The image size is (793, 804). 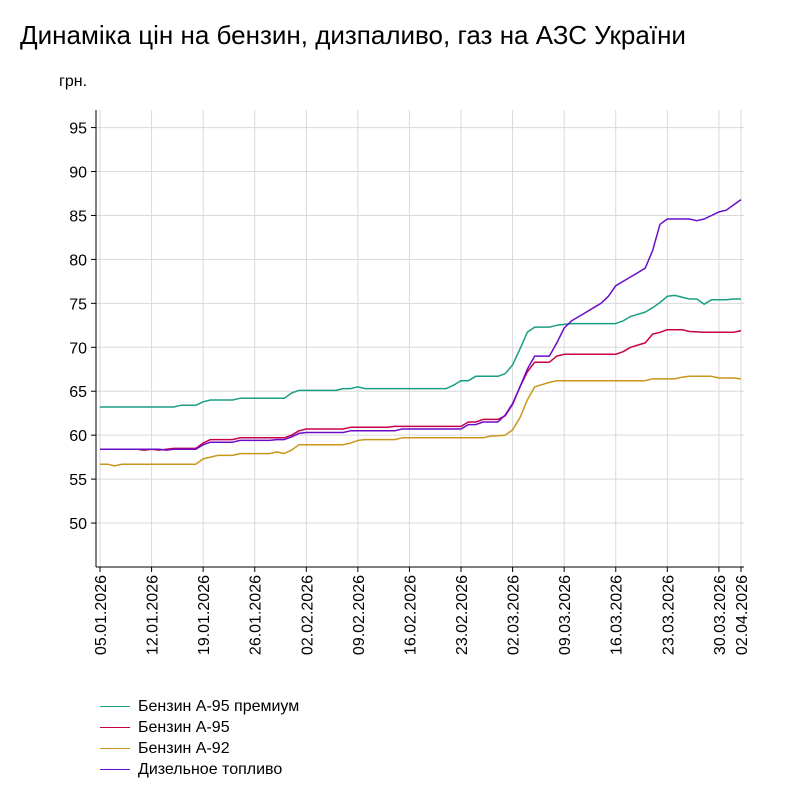 I want to click on y-tick-label: 60, so click(x=78, y=436).